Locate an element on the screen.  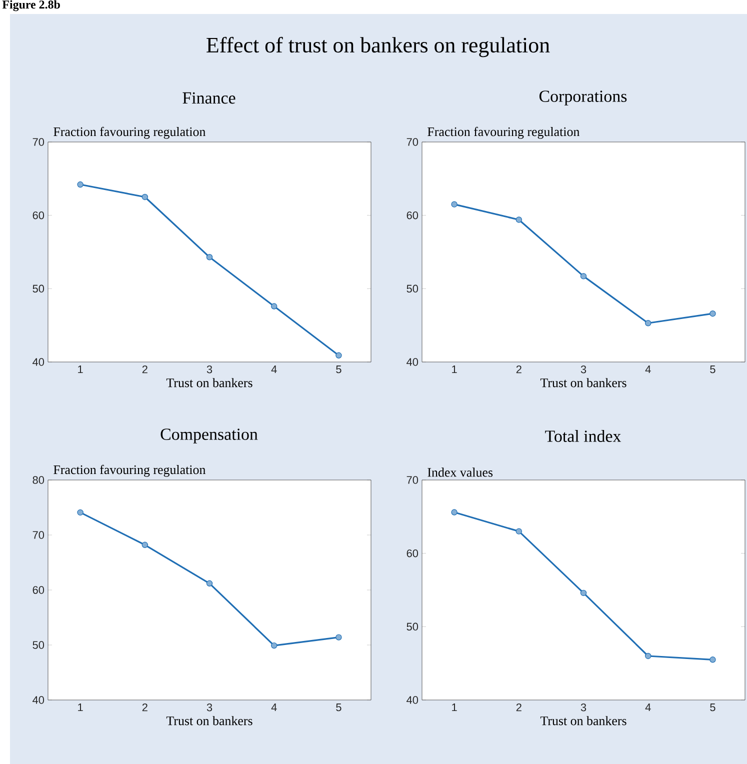
y-tick-label: 80 is located at coordinates (38, 480).